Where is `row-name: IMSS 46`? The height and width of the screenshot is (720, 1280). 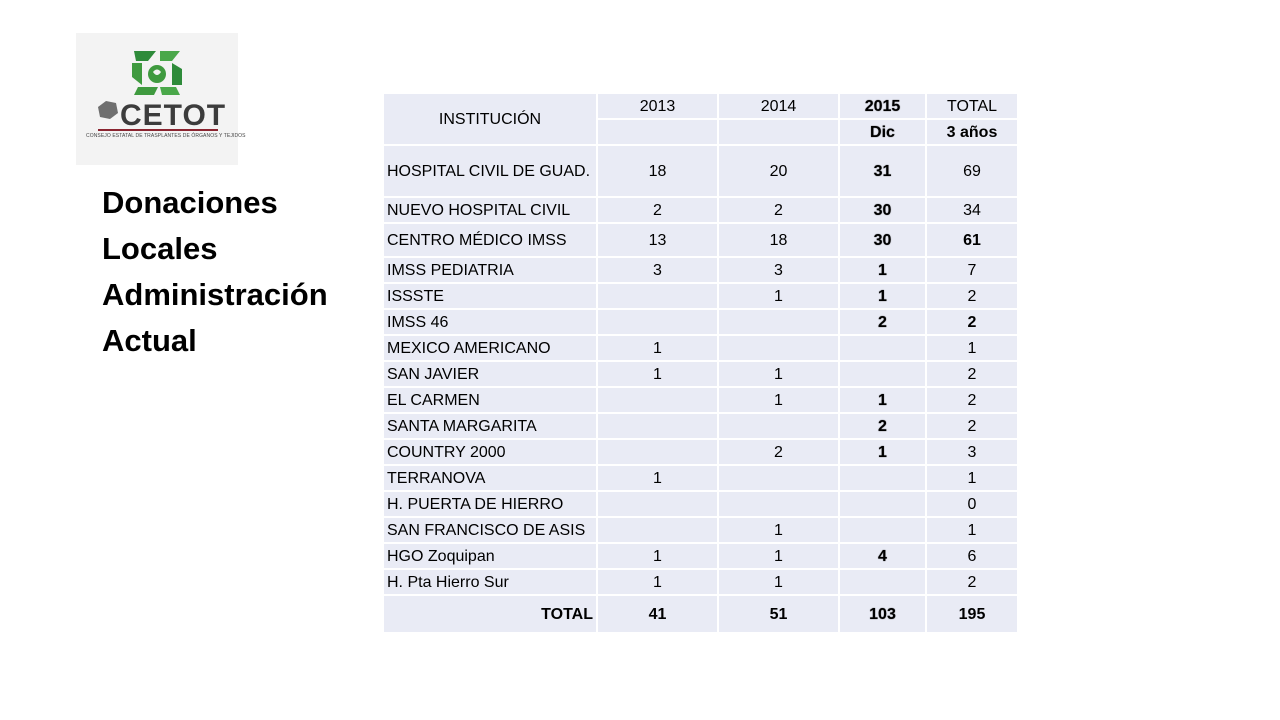 row-name: IMSS 46 is located at coordinates (490, 322).